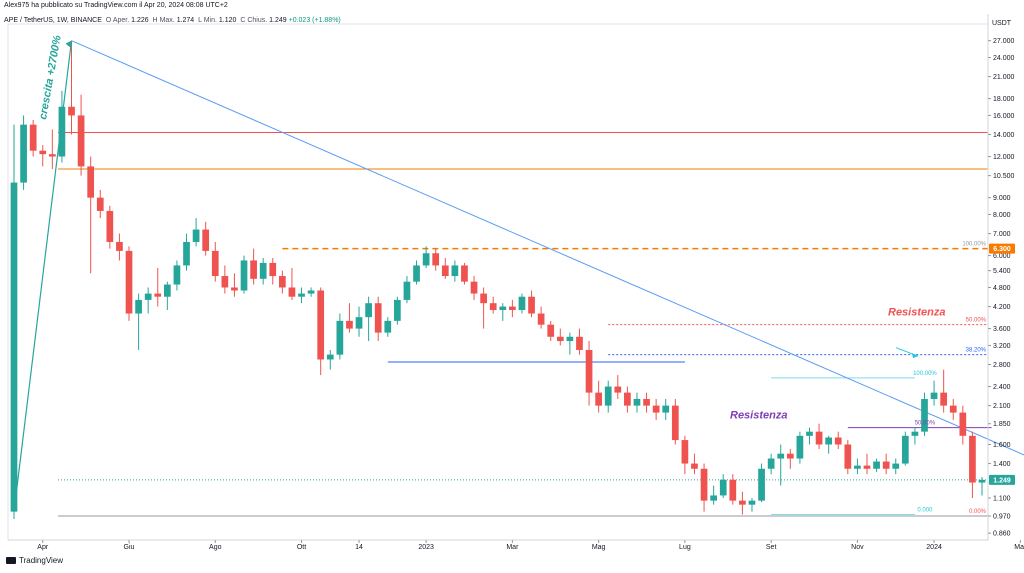  Describe the element at coordinates (1002, 346) in the screenshot. I see `price-tick-label: 3.200` at that location.